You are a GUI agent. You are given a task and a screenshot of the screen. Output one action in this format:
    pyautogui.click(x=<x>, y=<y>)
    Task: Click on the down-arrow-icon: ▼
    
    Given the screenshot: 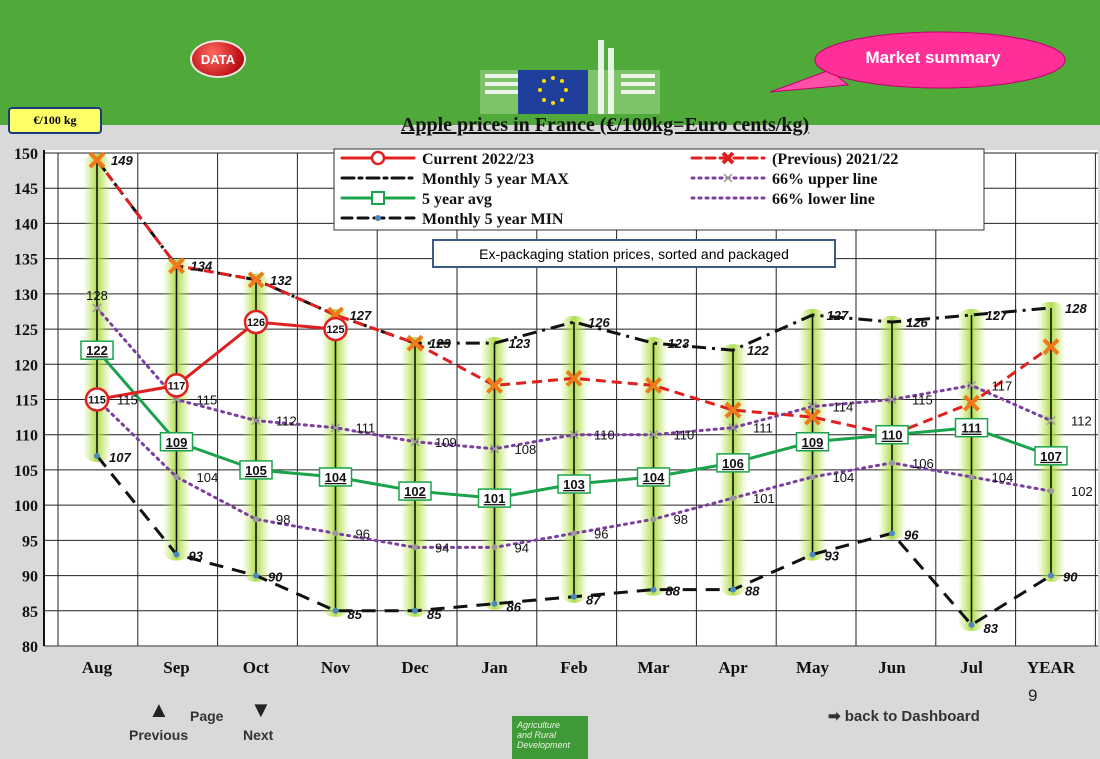 What is the action you would take?
    pyautogui.click(x=261, y=709)
    